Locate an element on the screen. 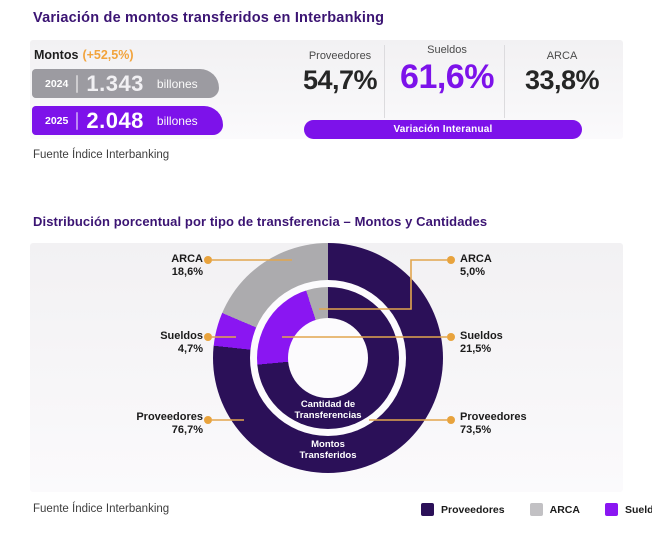 The image size is (652, 538). inner-ring-title: Cantidad de Transferencias is located at coordinates (328, 410).